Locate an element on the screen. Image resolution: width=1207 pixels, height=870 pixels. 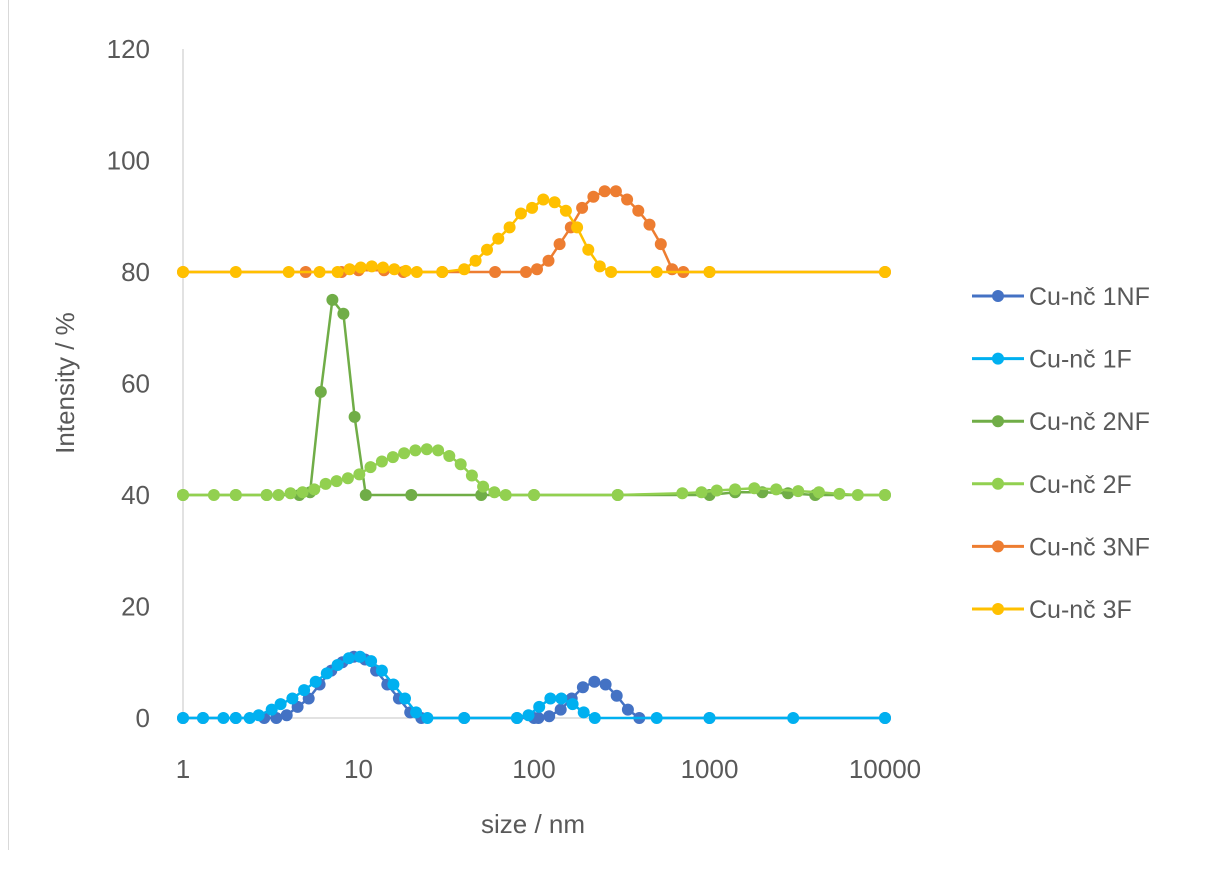
y-tick-label: 80 is located at coordinates (135, 272).